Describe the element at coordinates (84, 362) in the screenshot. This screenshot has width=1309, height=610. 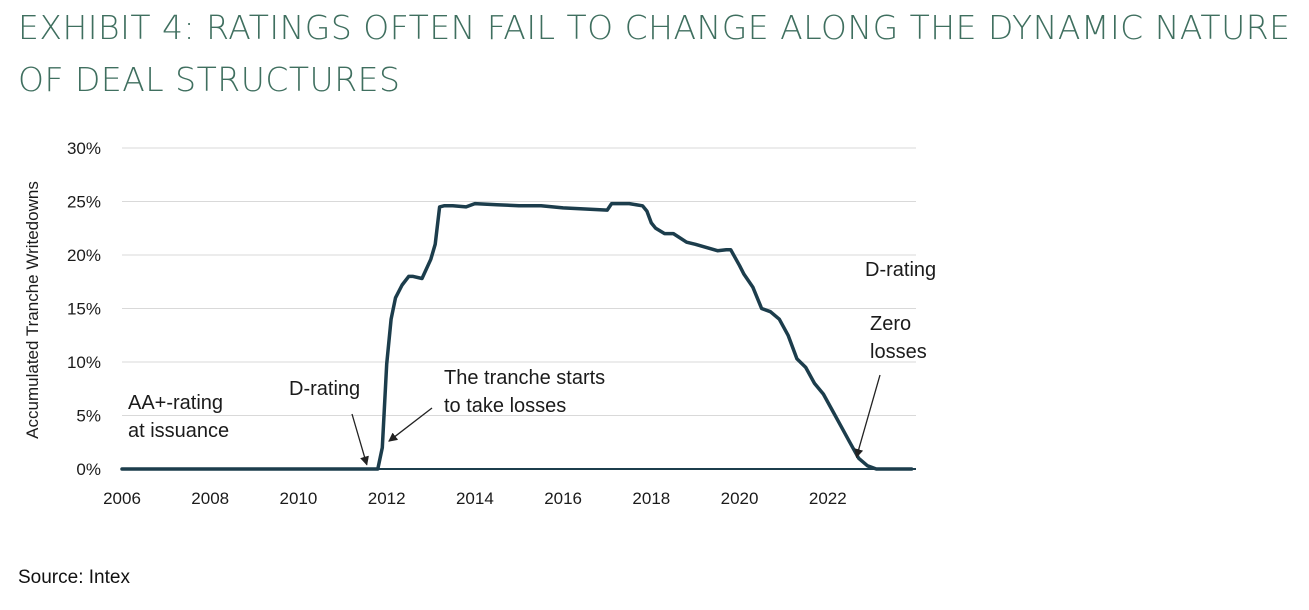
I see `y-tick-label: 10%` at that location.